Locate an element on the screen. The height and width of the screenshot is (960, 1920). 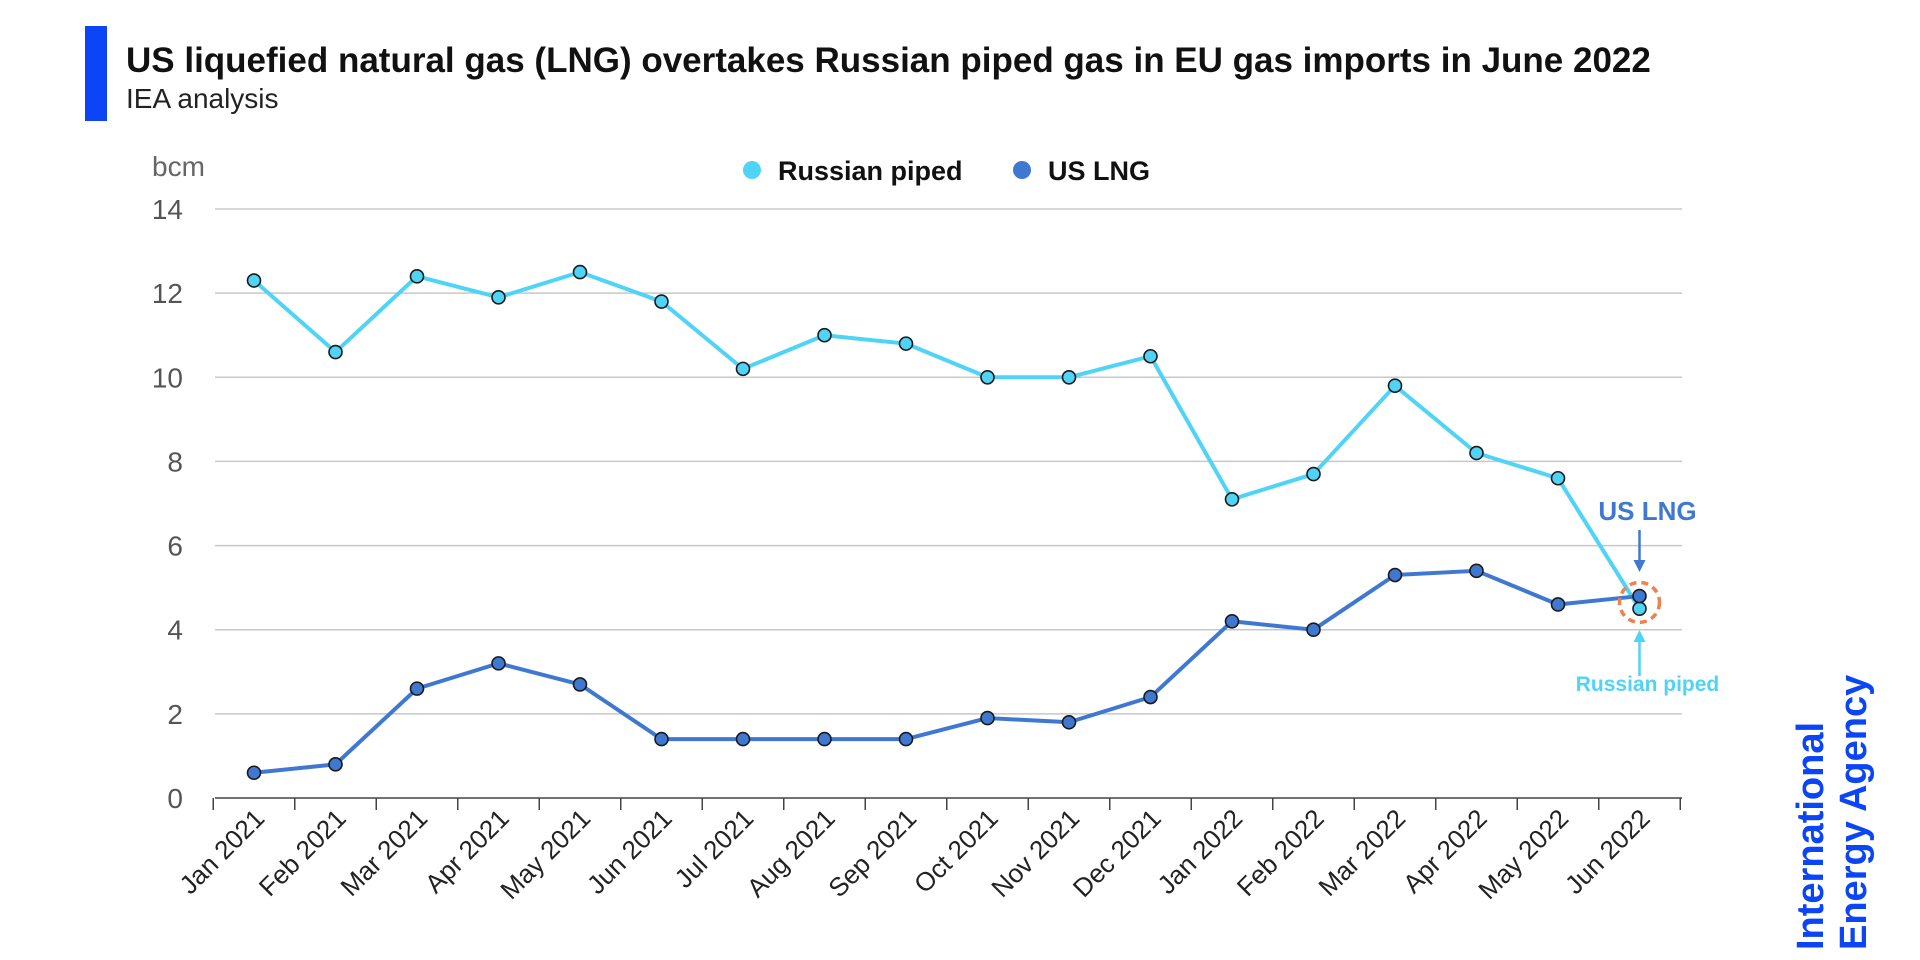
y-tick-label: 6 is located at coordinates (175, 546).